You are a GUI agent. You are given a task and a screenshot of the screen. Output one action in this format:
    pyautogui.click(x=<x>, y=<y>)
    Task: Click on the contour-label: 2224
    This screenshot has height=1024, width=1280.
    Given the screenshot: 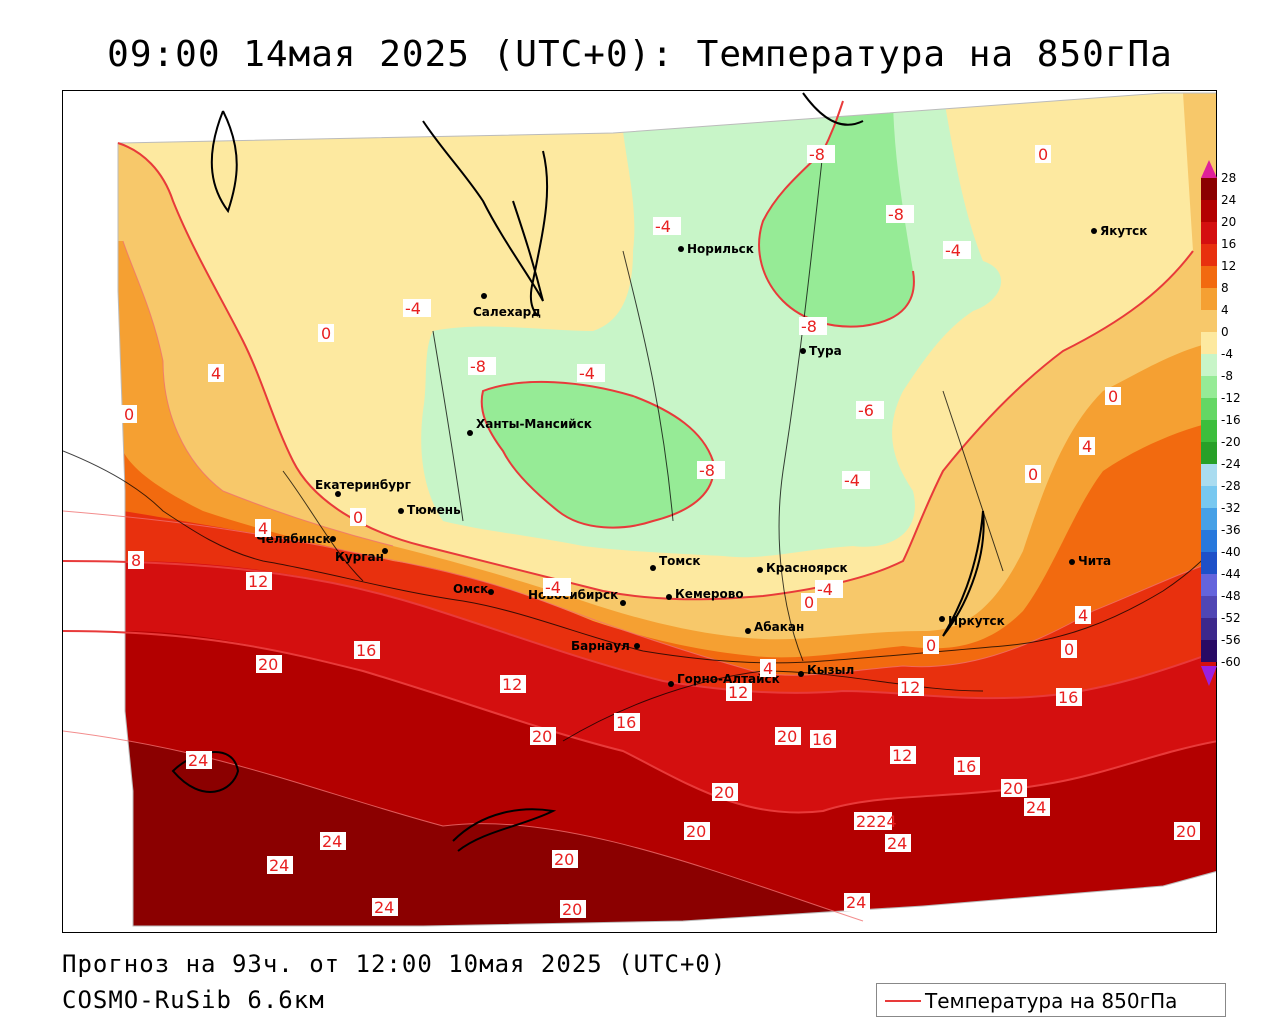 What is the action you would take?
    pyautogui.click(x=875, y=821)
    